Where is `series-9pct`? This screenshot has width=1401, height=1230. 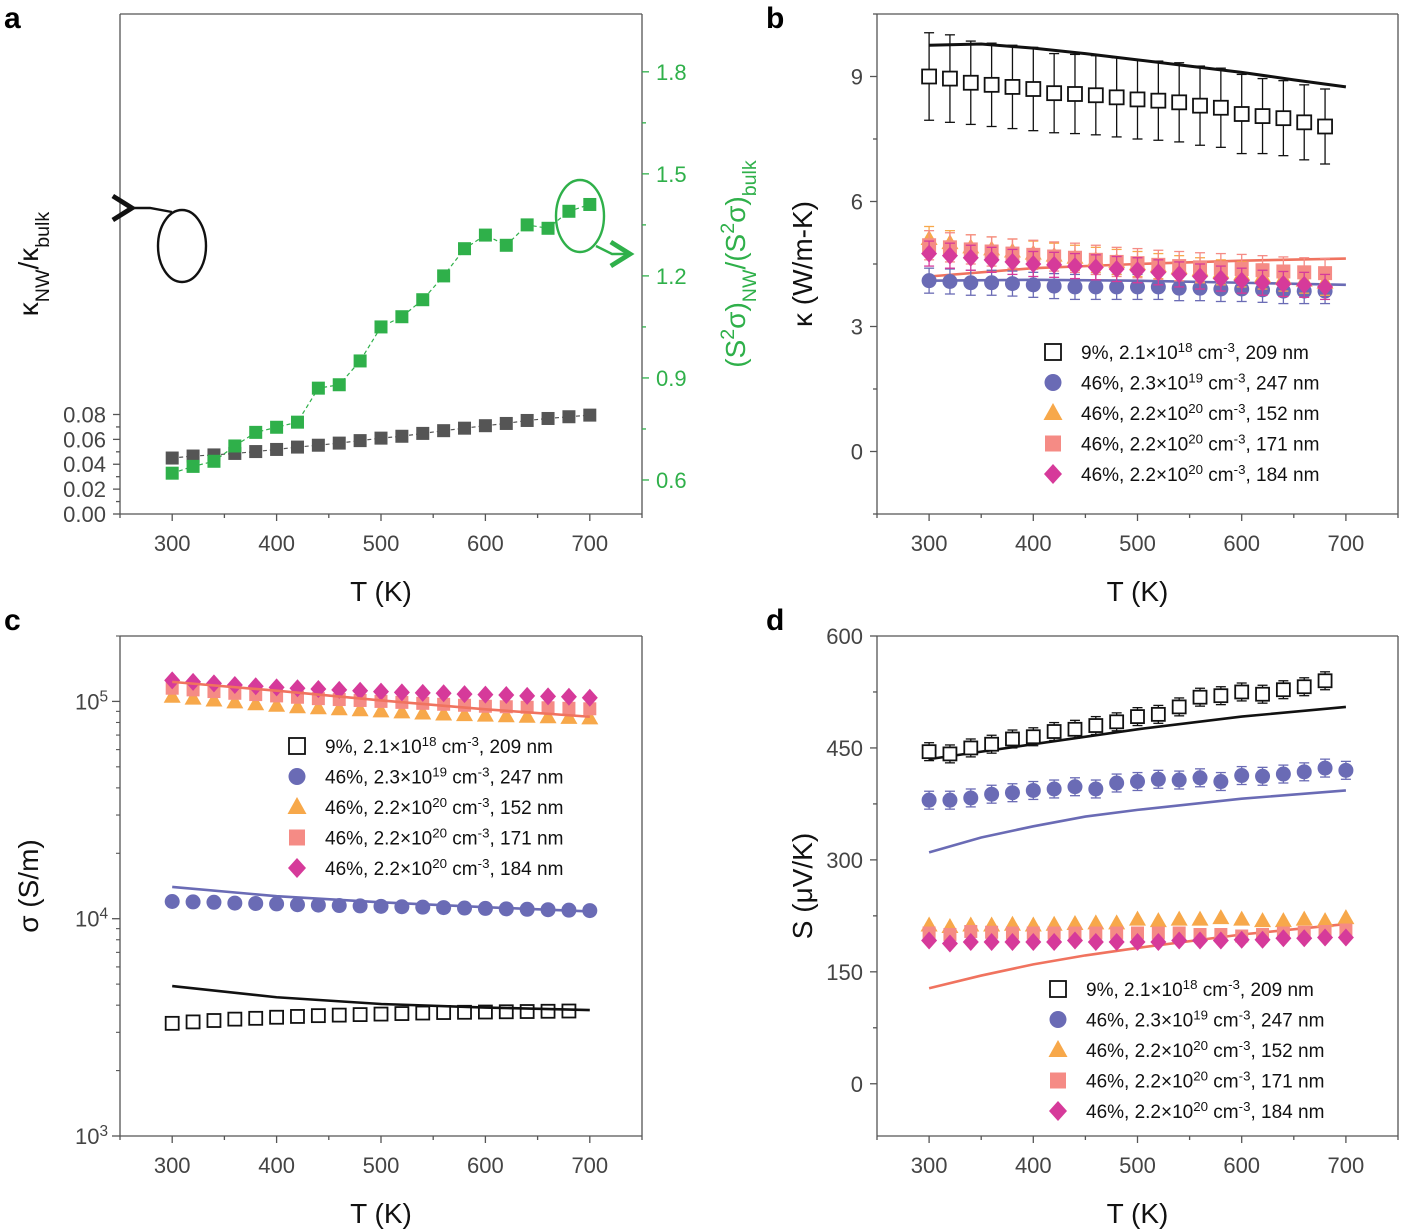 series-9pct is located at coordinates (1127, 98).